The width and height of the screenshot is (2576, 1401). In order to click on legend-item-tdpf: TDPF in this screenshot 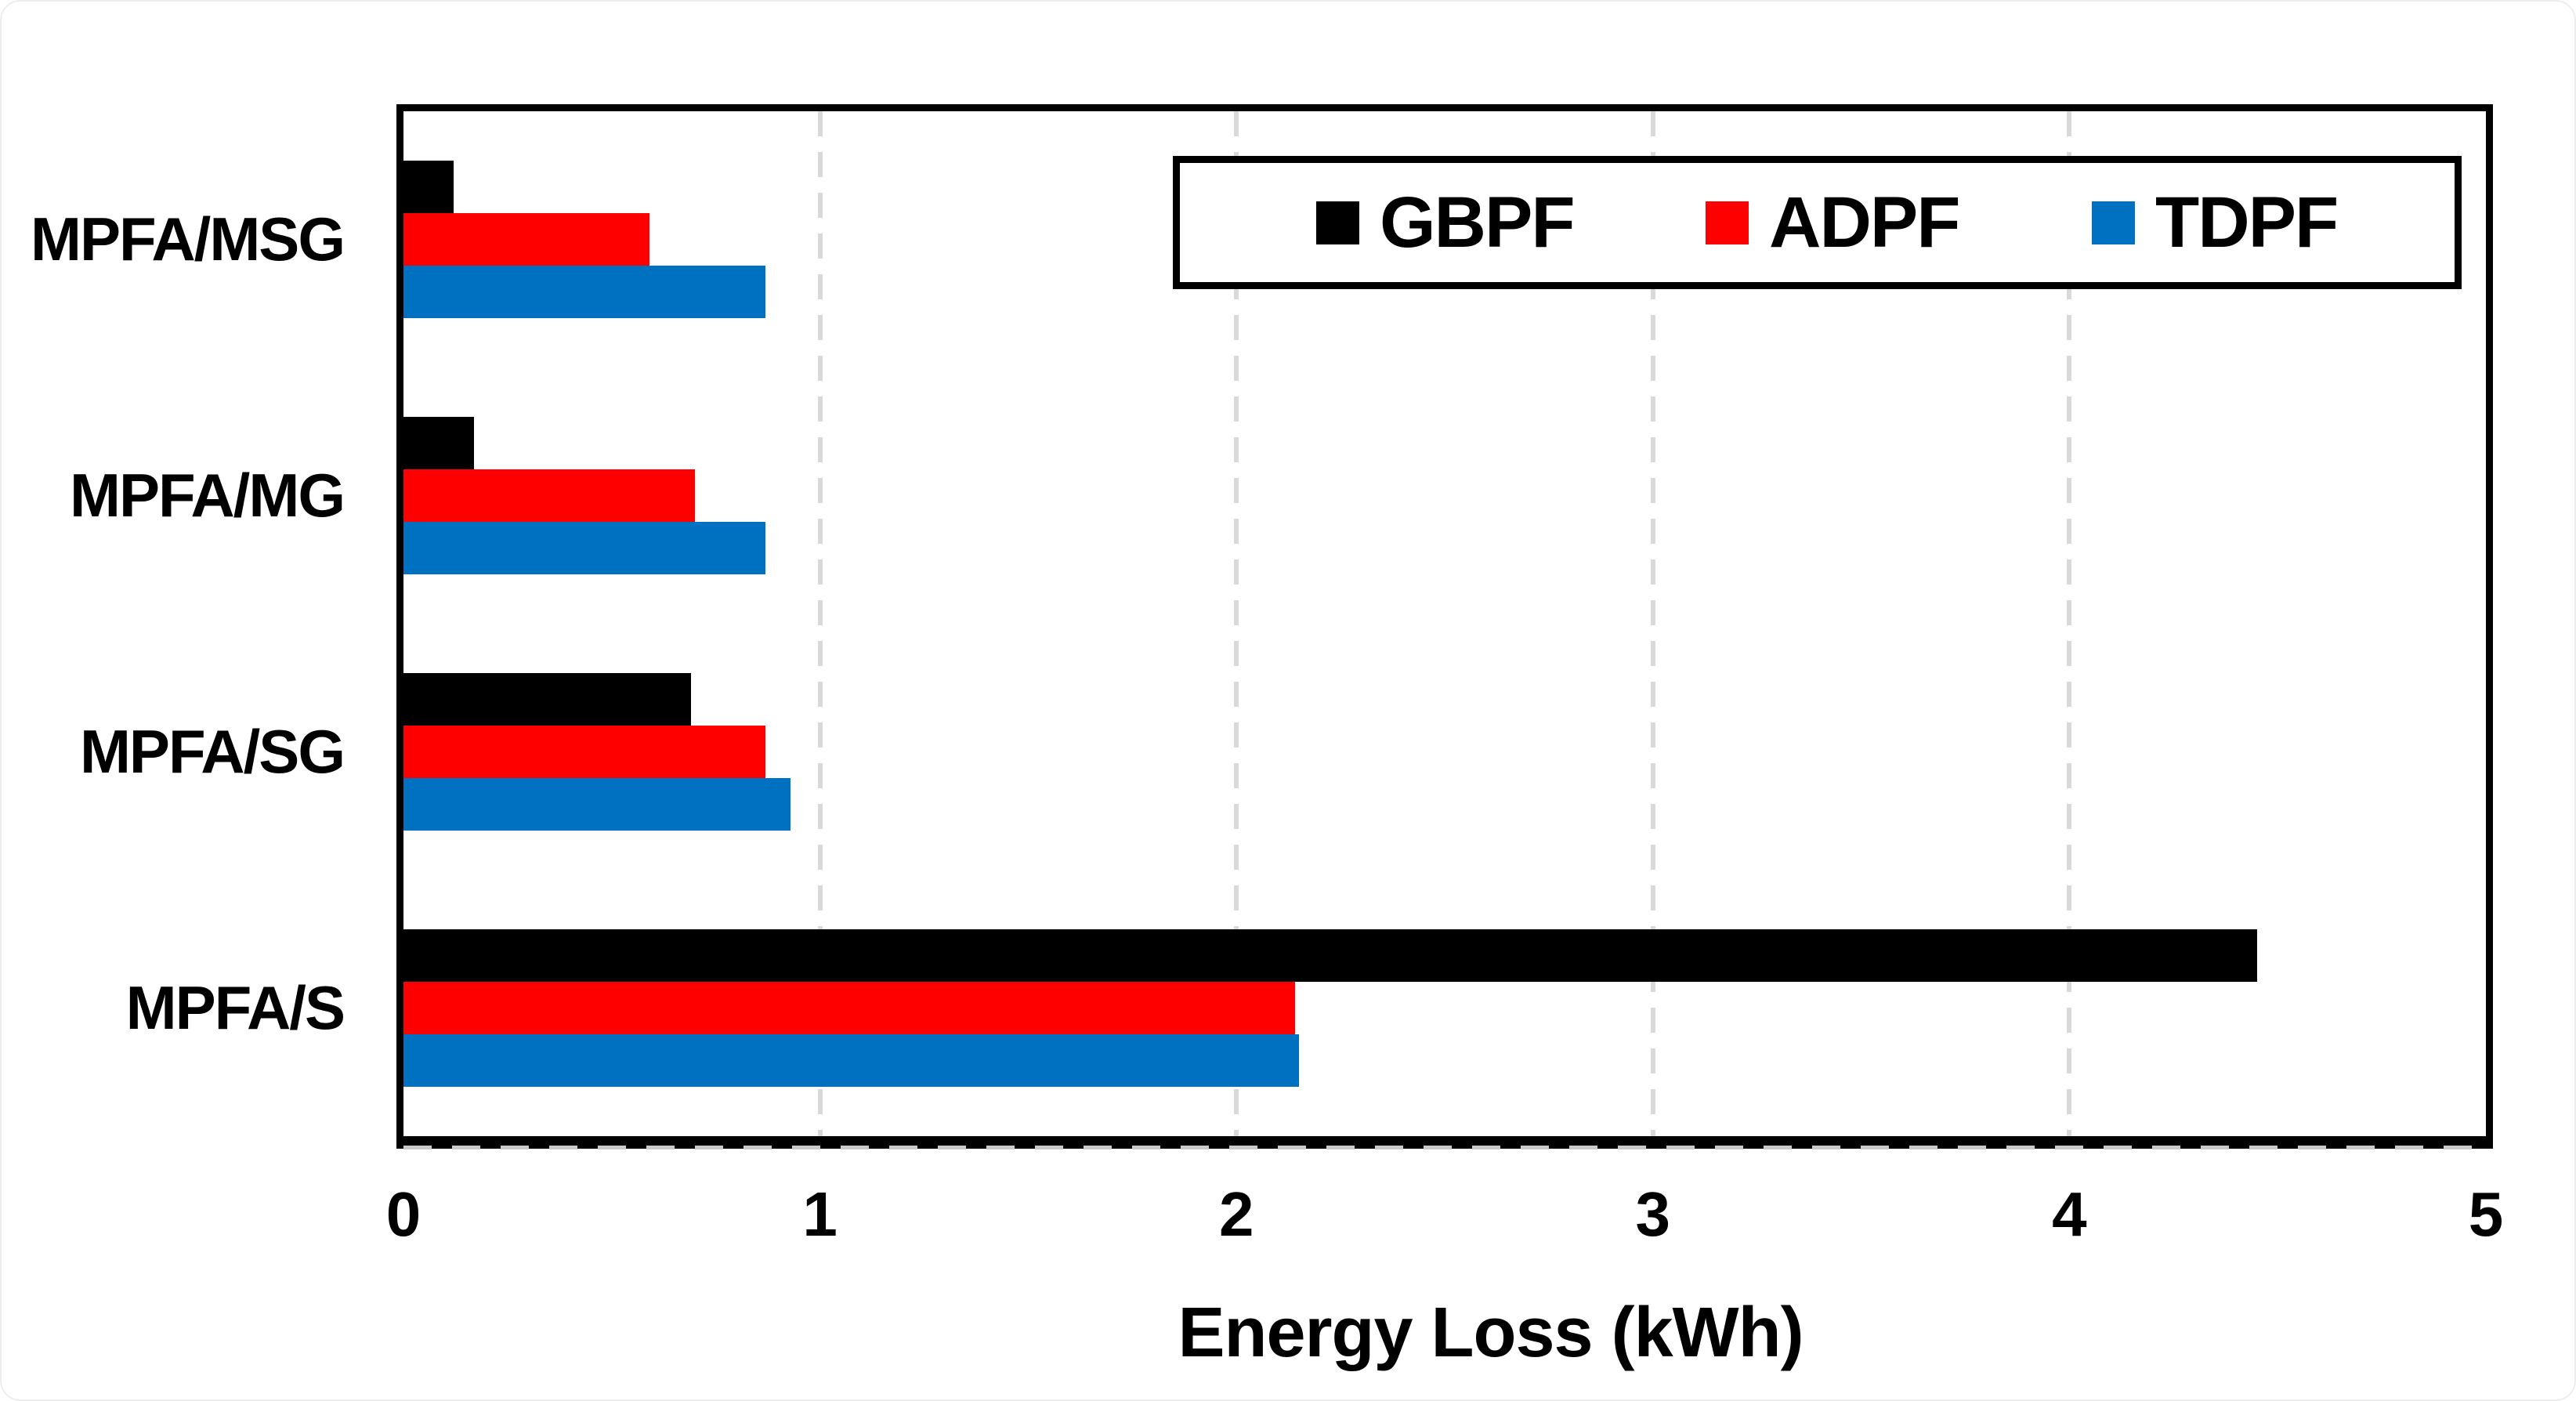, I will do `click(2215, 222)`.